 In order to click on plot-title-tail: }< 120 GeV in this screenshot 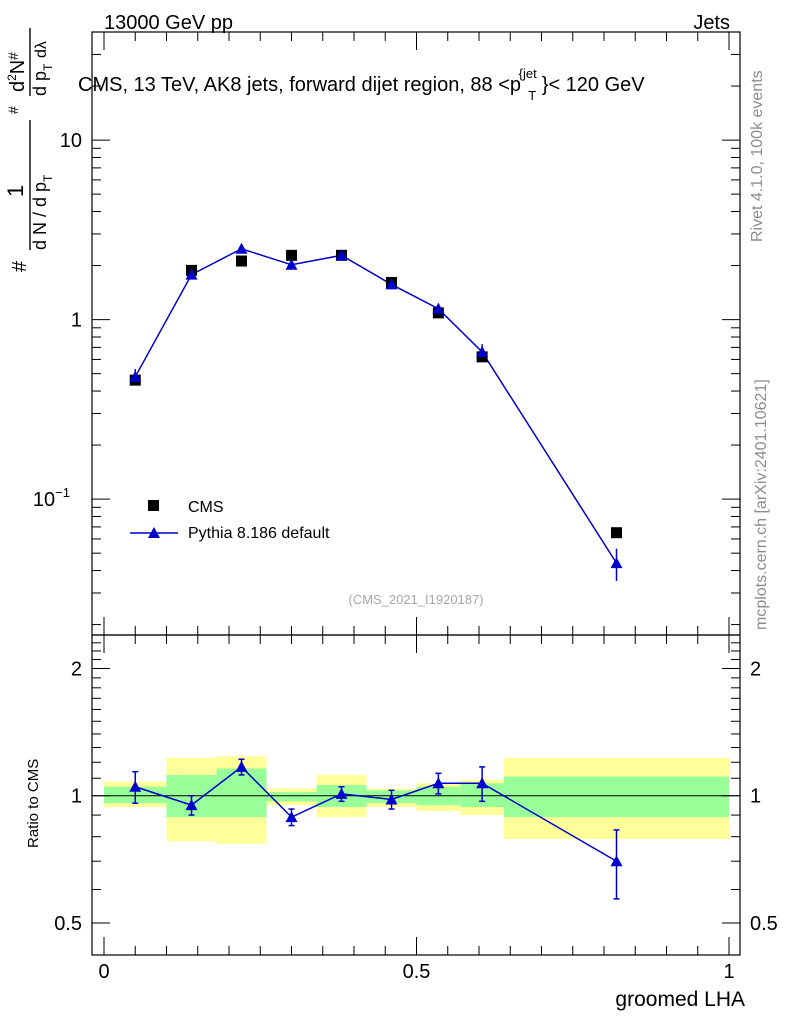, I will do `click(594, 85)`.